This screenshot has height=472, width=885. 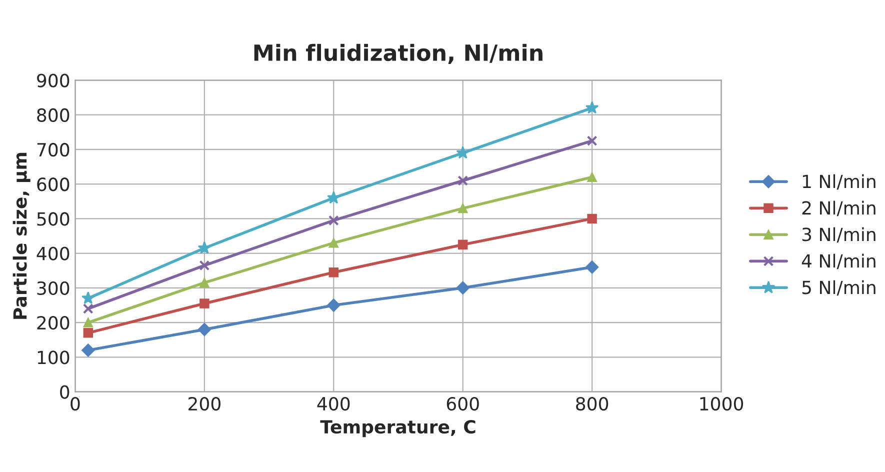 I want to click on x-tick-label: 0, so click(x=75, y=403).